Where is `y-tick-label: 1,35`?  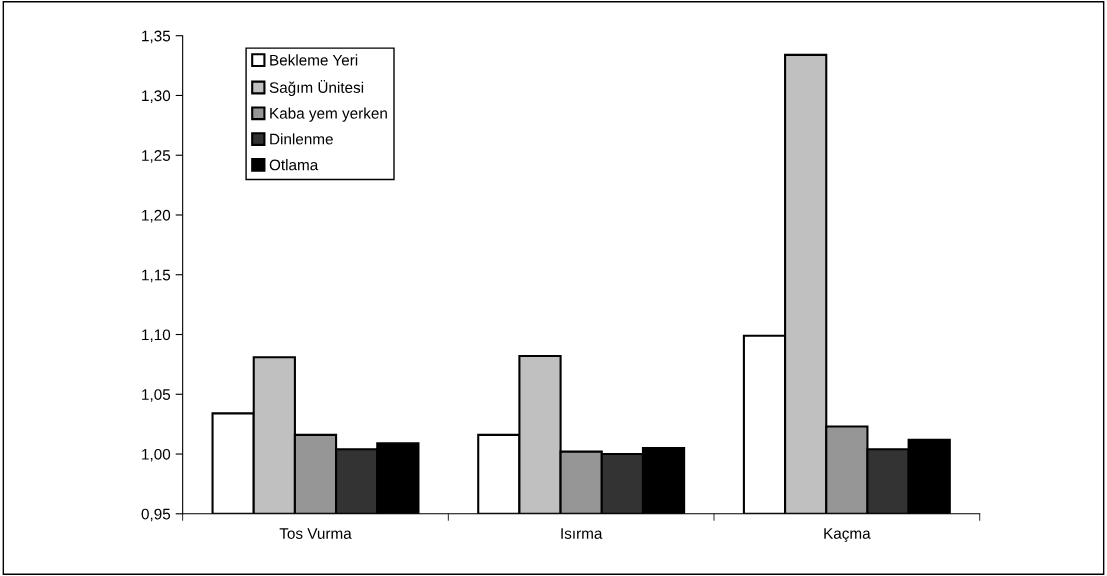
y-tick-label: 1,35 is located at coordinates (156, 37).